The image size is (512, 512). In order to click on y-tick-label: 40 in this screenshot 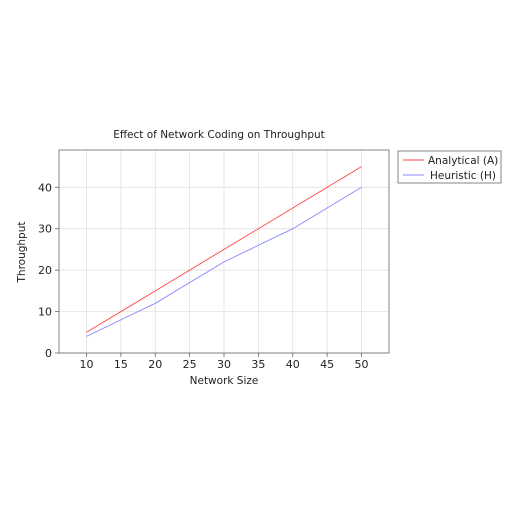, I will do `click(45, 187)`.